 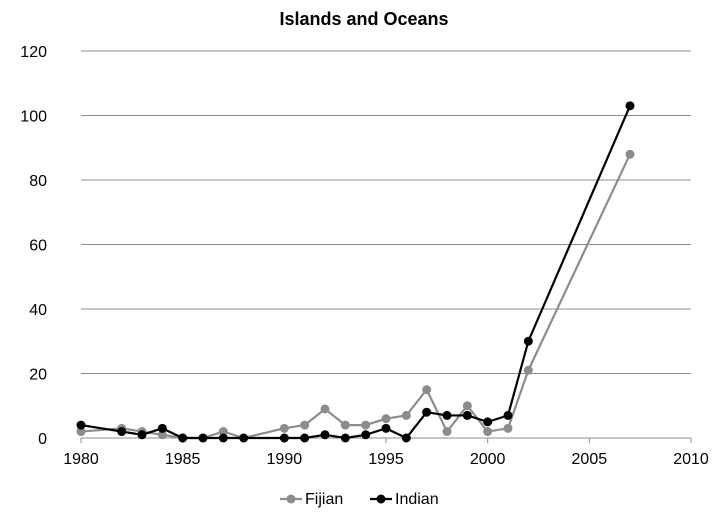 I want to click on x-tick-label: 2005, so click(x=590, y=459).